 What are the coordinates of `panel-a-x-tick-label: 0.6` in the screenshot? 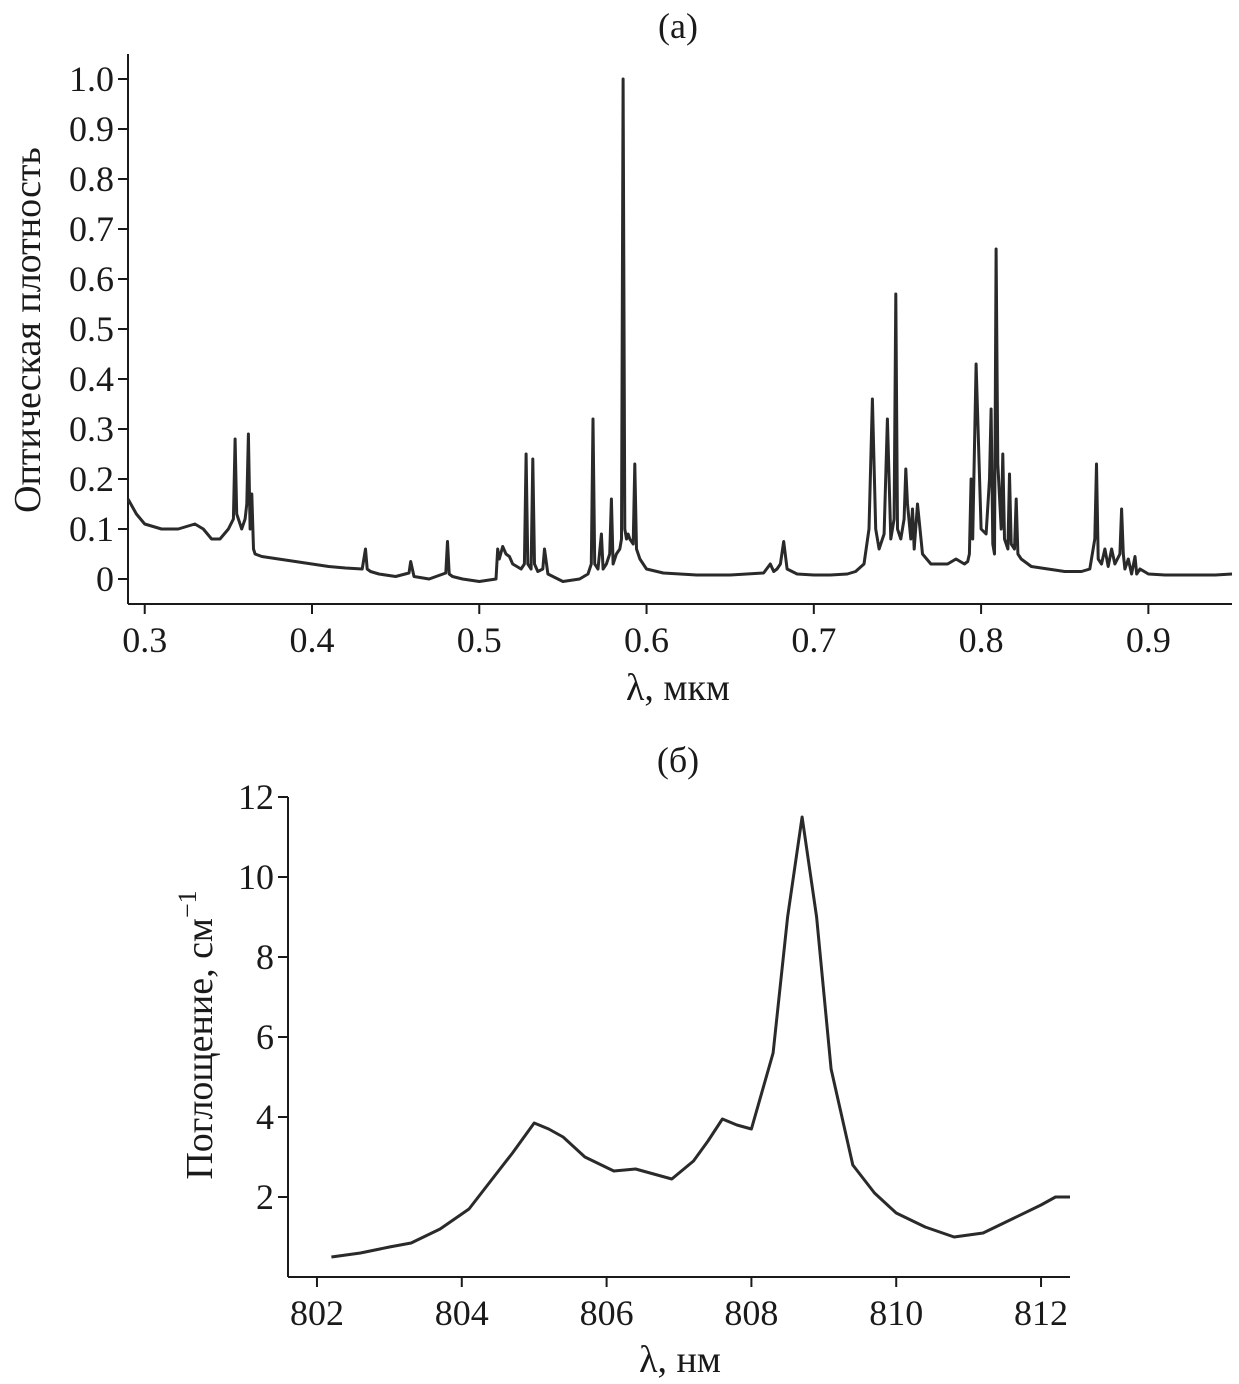 It's located at (646, 640).